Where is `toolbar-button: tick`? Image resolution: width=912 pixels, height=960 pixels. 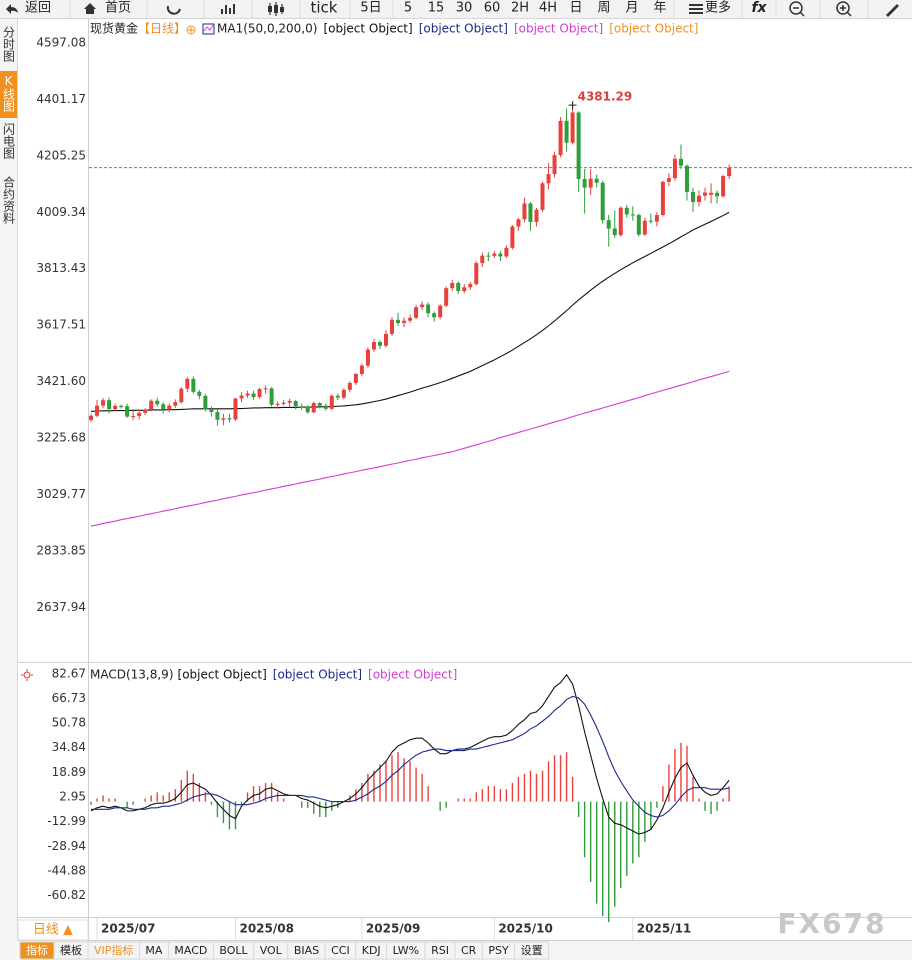 toolbar-button: tick is located at coordinates (324, 8).